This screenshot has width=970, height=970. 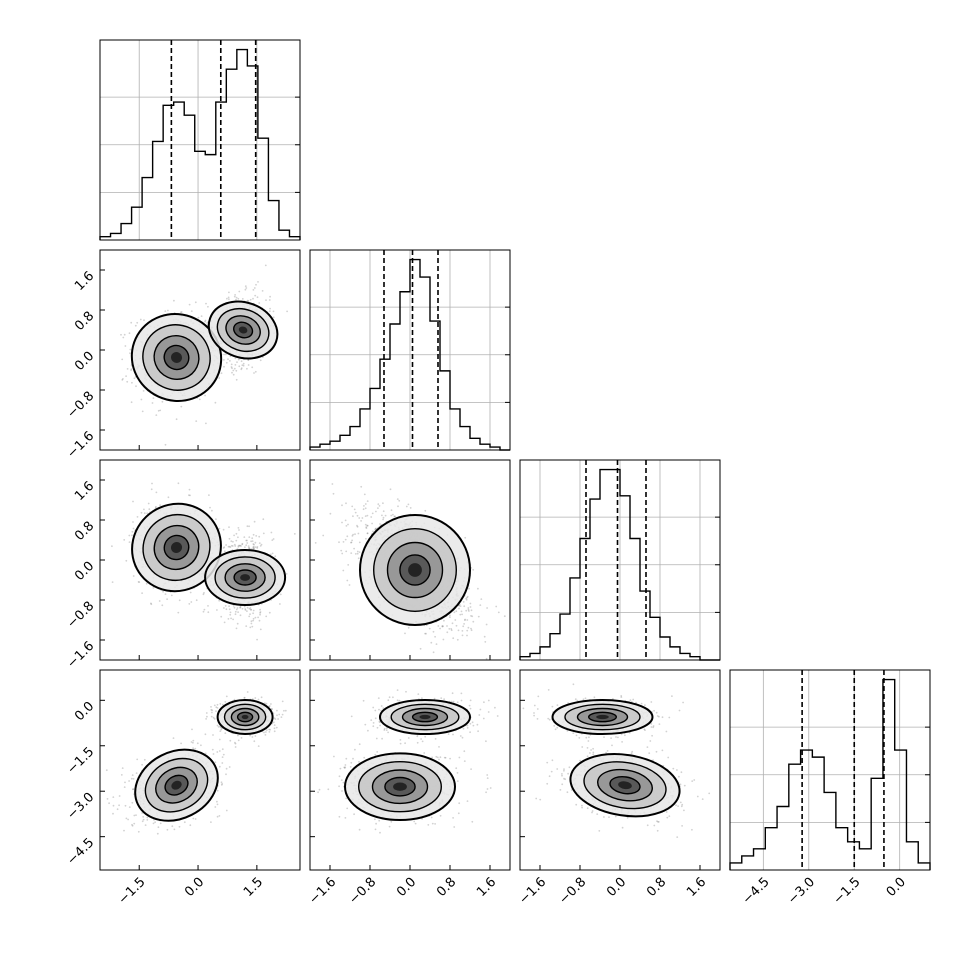 What do you see at coordinates (409, 354) in the screenshot?
I see `histogram-step-line` at bounding box center [409, 354].